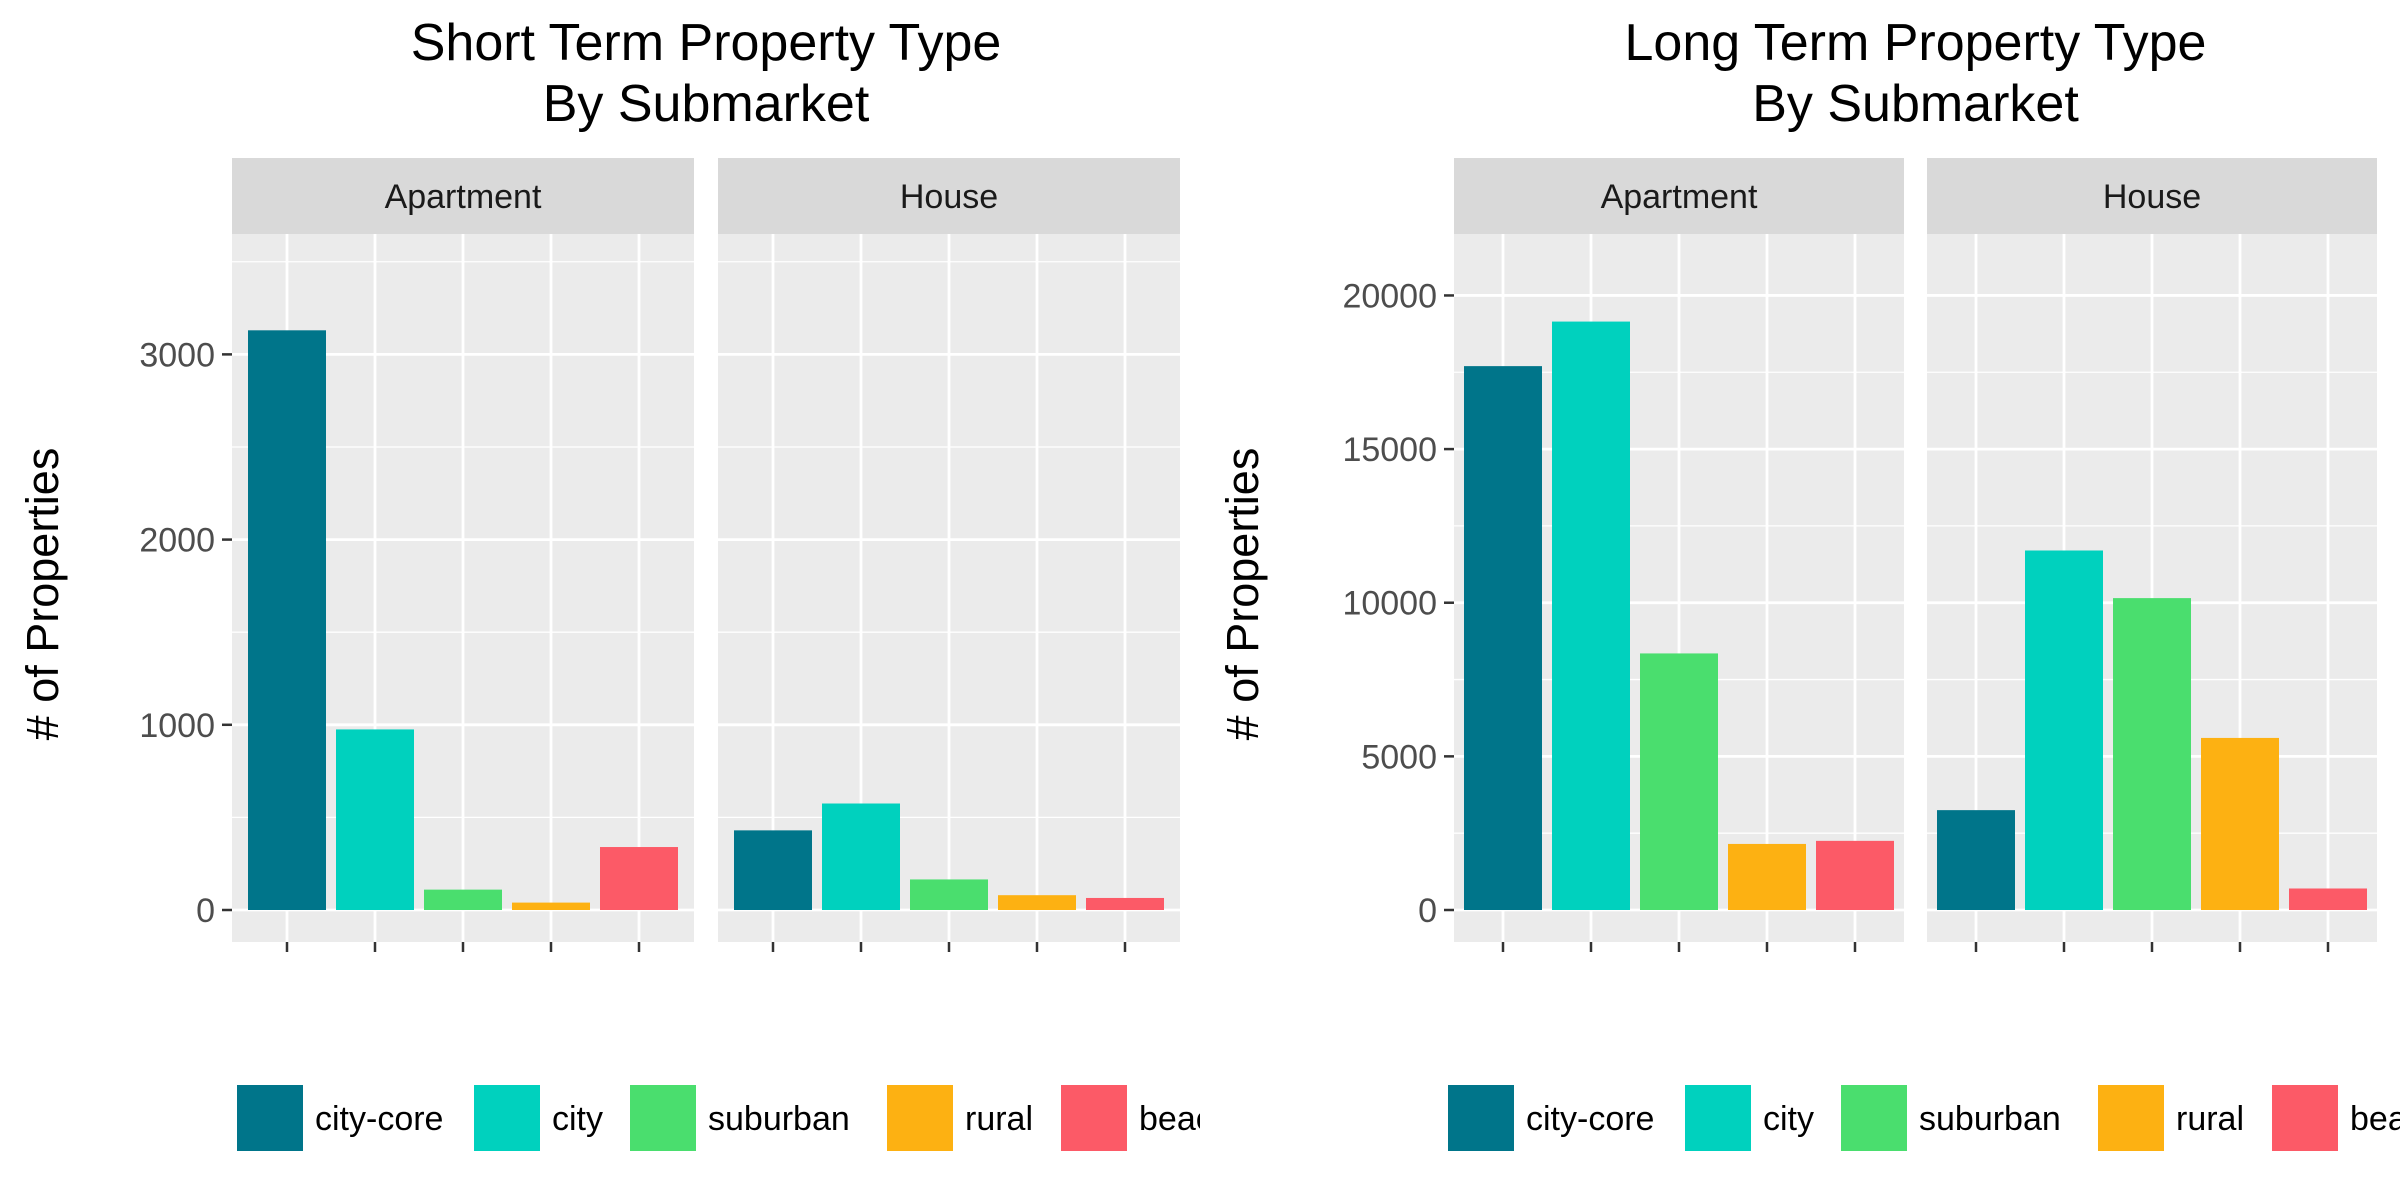  I want to click on y-tick-label: 10000, so click(1389, 604).